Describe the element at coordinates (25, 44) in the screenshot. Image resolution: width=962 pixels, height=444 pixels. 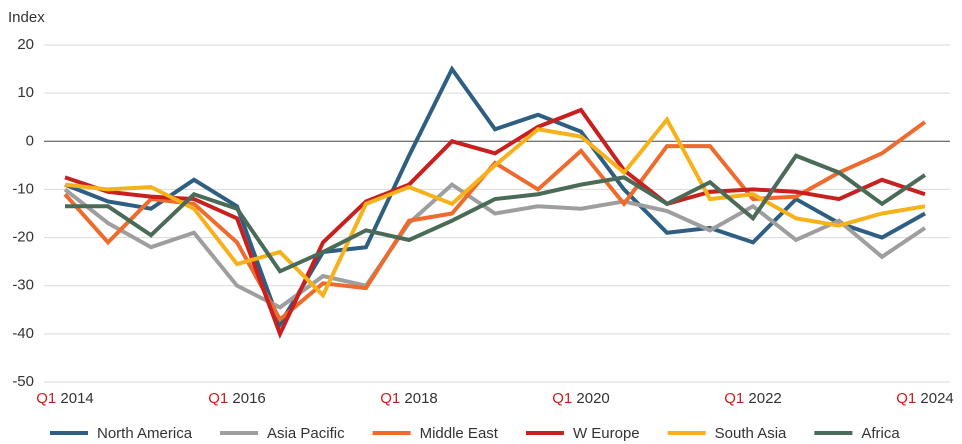
I see `y-tick-label: 20` at that location.